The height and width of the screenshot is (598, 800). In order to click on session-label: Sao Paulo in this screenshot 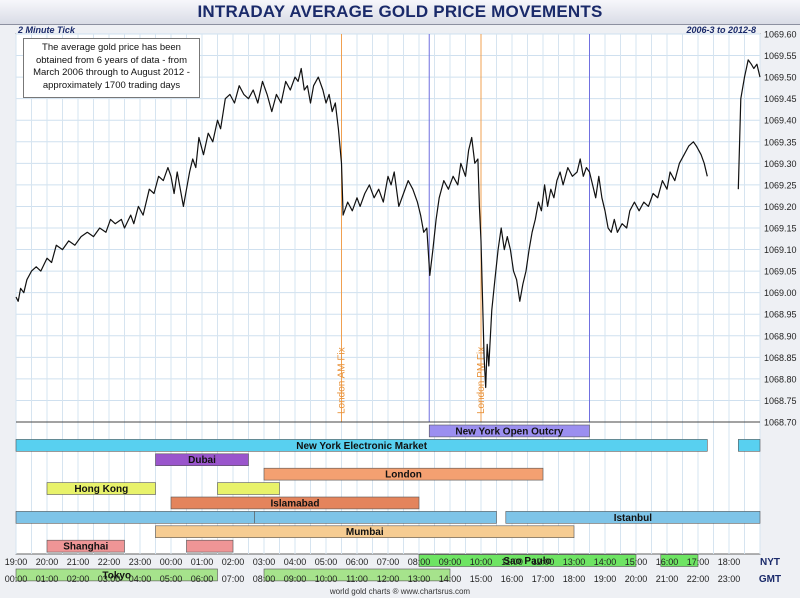, I will do `click(527, 561)`.